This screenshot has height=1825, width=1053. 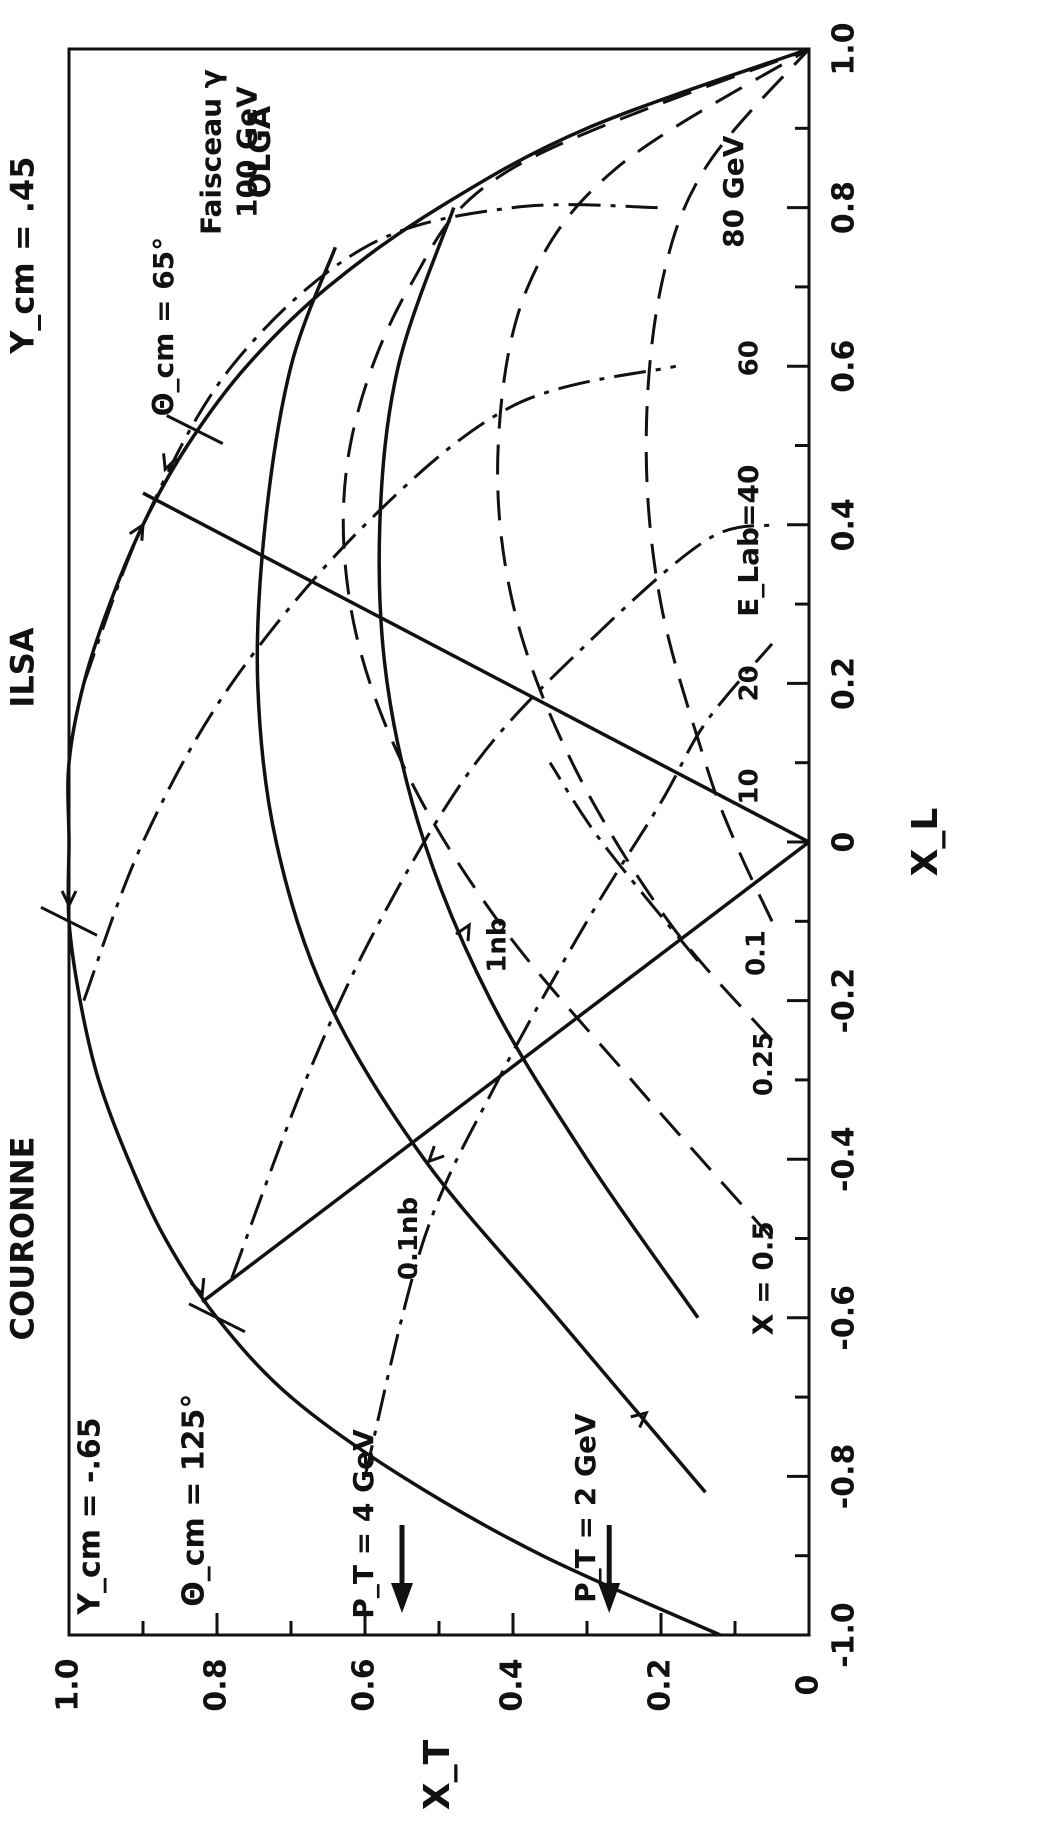 What do you see at coordinates (844, 366) in the screenshot?
I see `xl-tick-label: 0.6` at bounding box center [844, 366].